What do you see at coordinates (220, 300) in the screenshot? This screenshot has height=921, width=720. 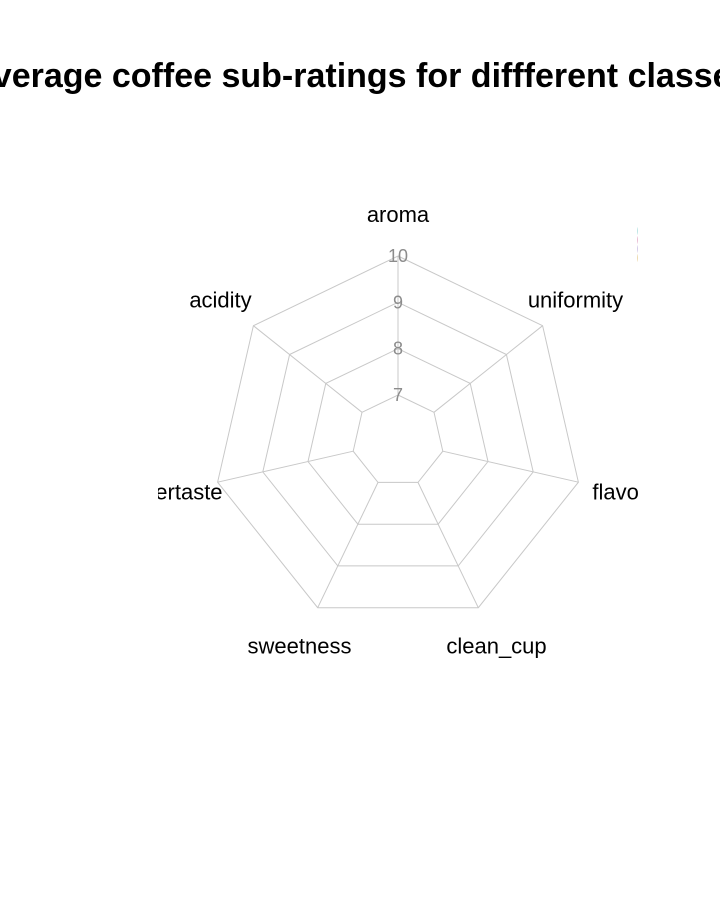 I see `axis-label-acidity: acidity` at bounding box center [220, 300].